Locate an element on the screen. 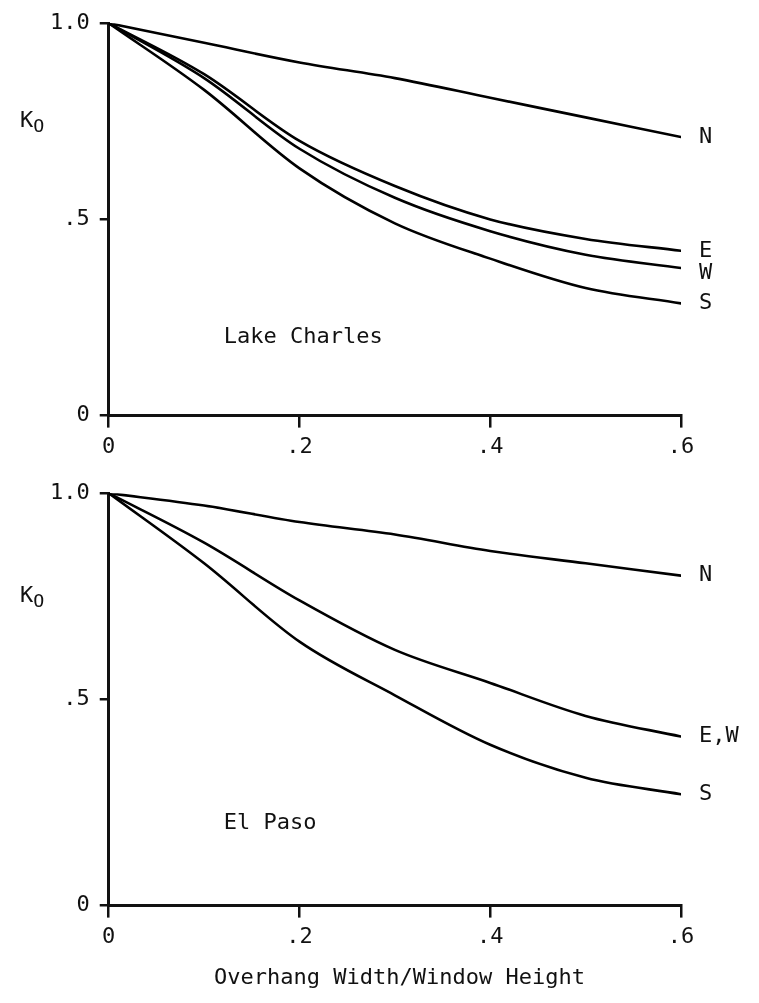  series-label: E,W is located at coordinates (719, 735).